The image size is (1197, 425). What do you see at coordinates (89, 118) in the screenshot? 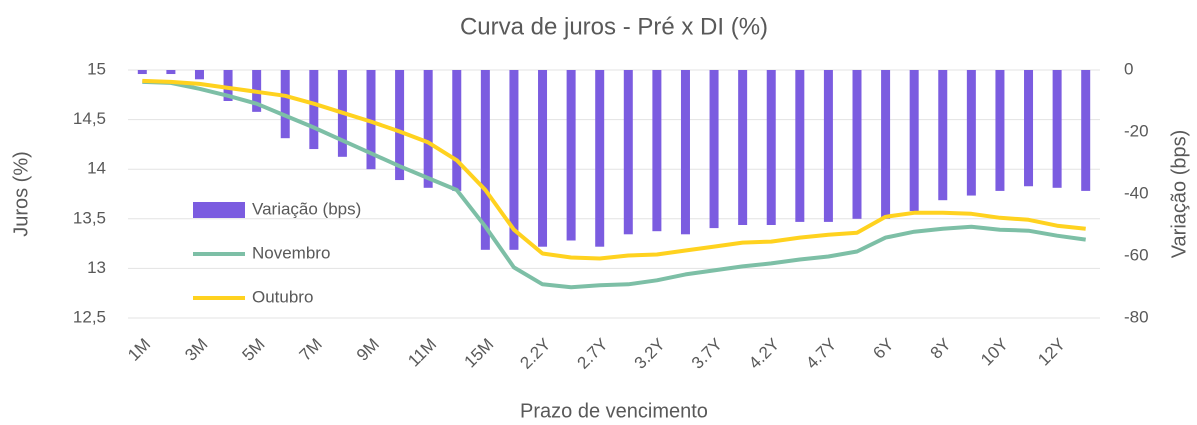
I see `y-tick-label: 14,5` at bounding box center [89, 118].